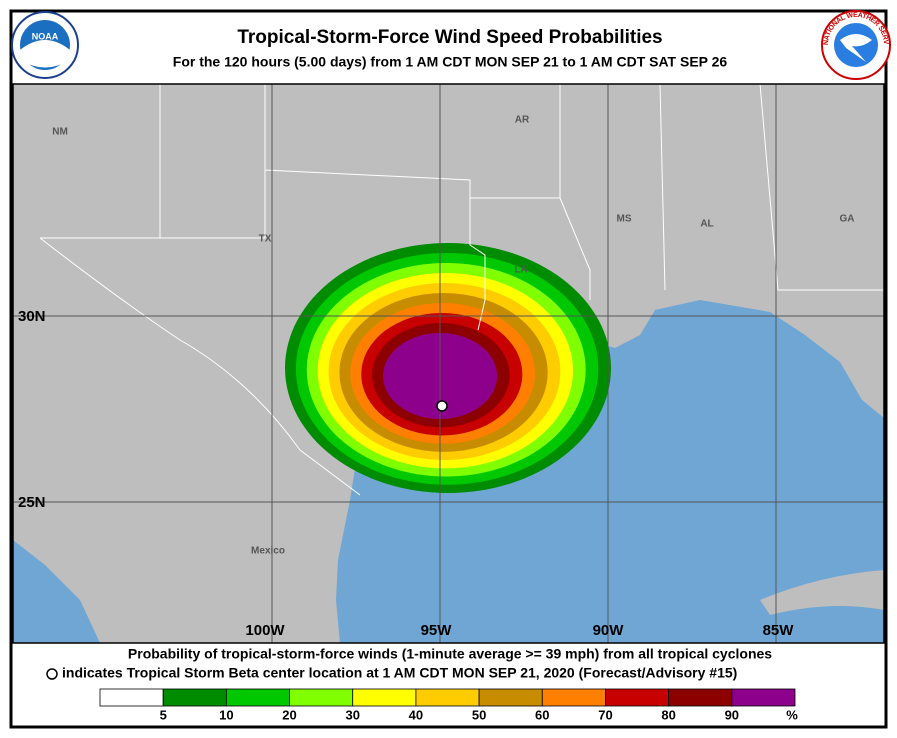 The width and height of the screenshot is (897, 738). What do you see at coordinates (45, 54) in the screenshot?
I see `noaa-bird` at bounding box center [45, 54].